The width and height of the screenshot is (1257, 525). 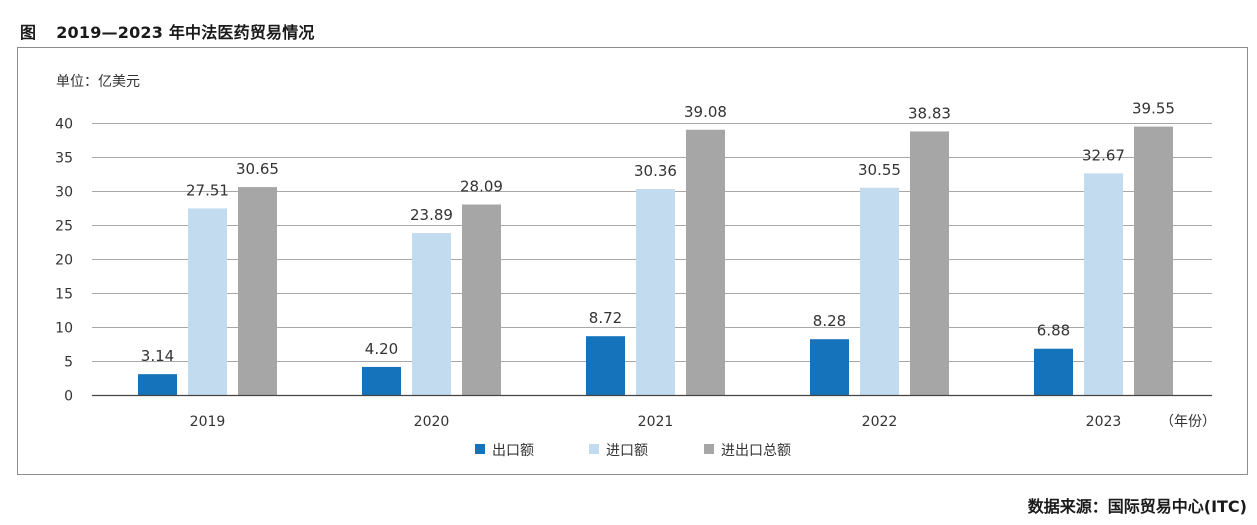 I want to click on data-label: 3.14, so click(x=157, y=356).